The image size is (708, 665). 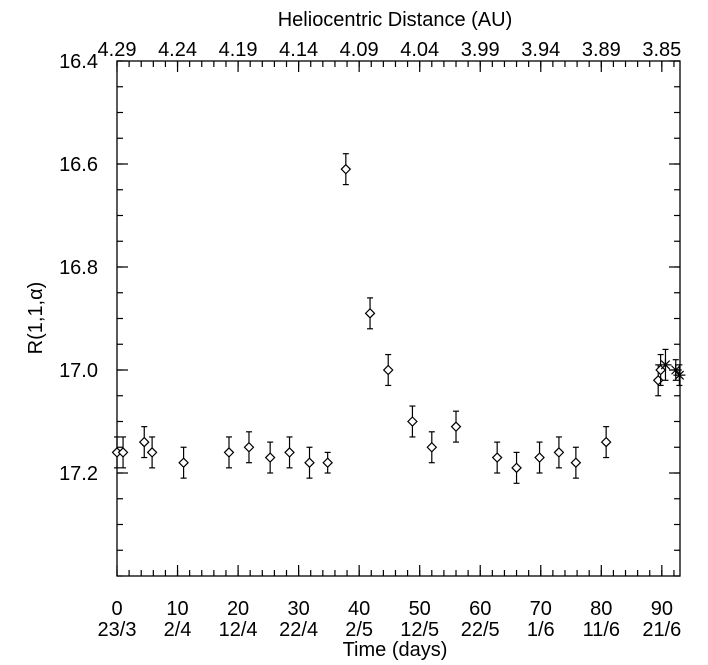 What do you see at coordinates (238, 50) in the screenshot?
I see `top-tick-label: 4.19` at bounding box center [238, 50].